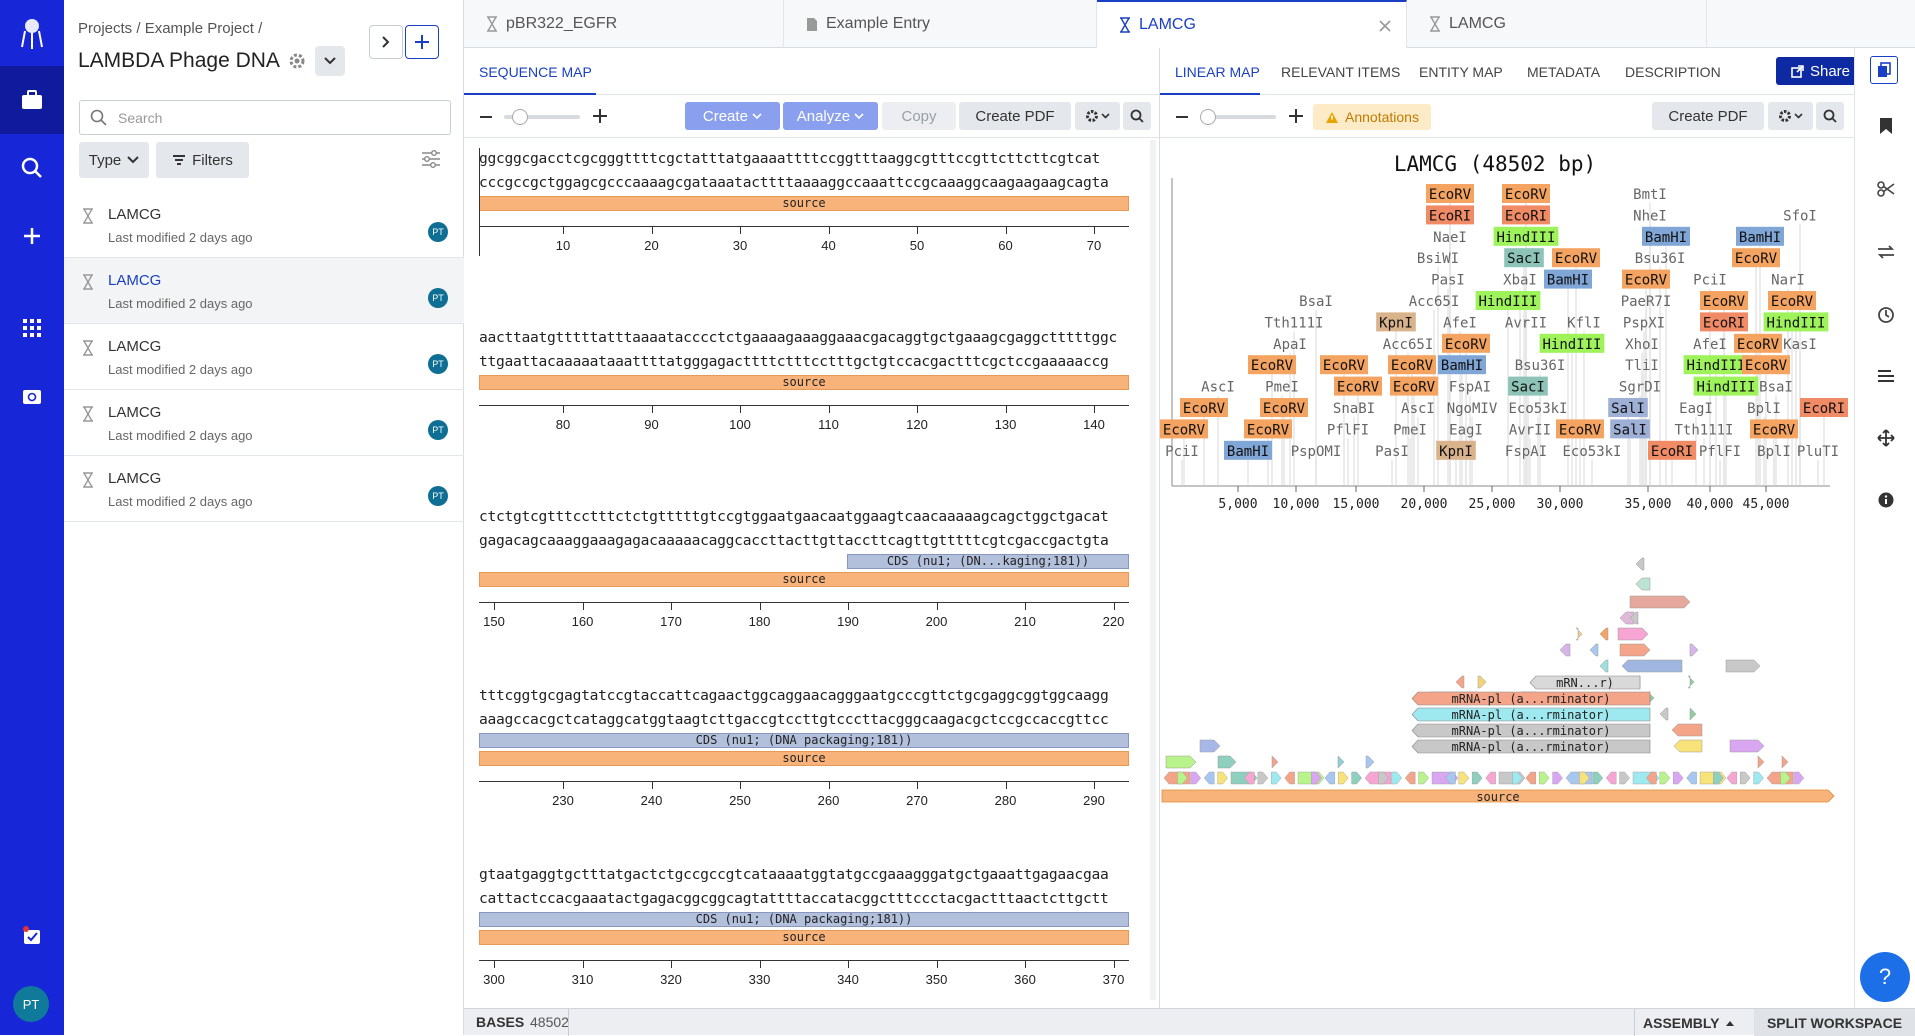  I want to click on zoom-slider, so click(542, 117).